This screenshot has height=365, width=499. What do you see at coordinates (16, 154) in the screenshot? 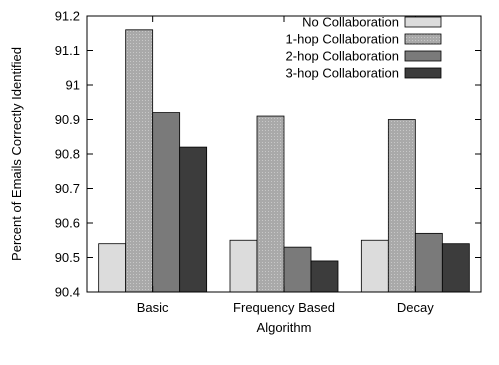
I see `y-axis-title: Percent of Emails Correctly Identified` at bounding box center [16, 154].